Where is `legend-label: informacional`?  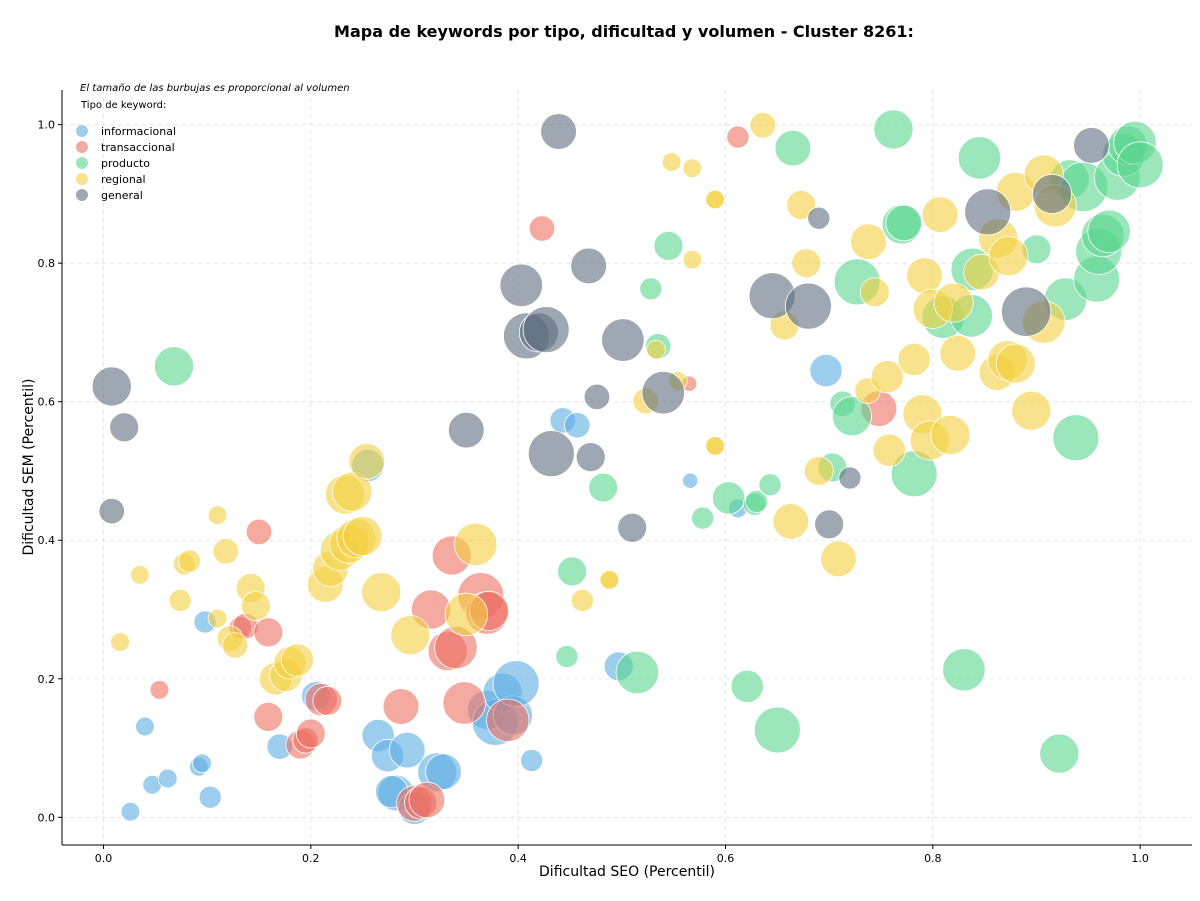
legend-label: informacional is located at coordinates (138, 131).